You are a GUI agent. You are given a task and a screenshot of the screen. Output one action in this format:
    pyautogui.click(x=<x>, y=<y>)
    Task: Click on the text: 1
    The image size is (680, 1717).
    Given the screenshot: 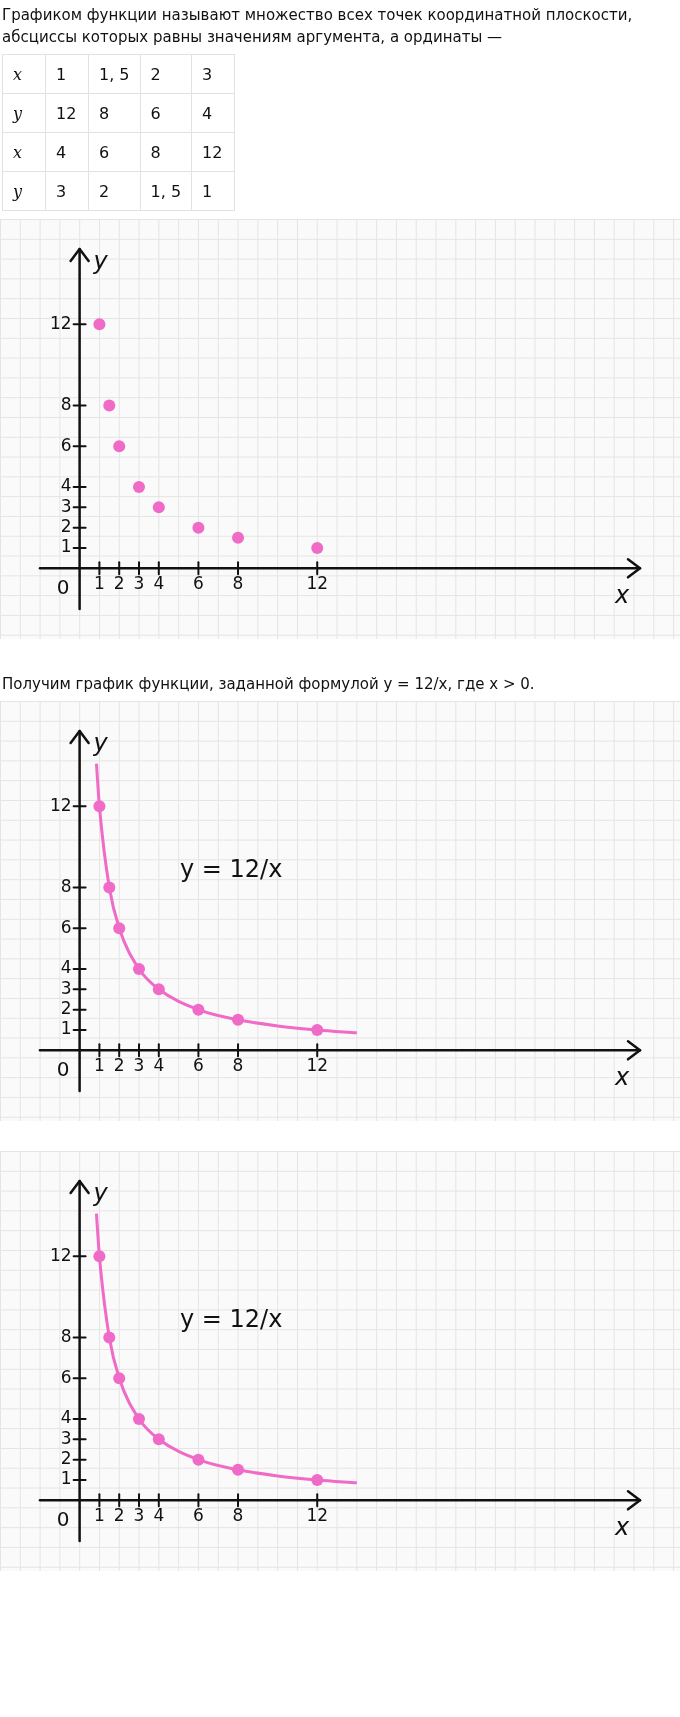 What is the action you would take?
    pyautogui.click(x=207, y=191)
    